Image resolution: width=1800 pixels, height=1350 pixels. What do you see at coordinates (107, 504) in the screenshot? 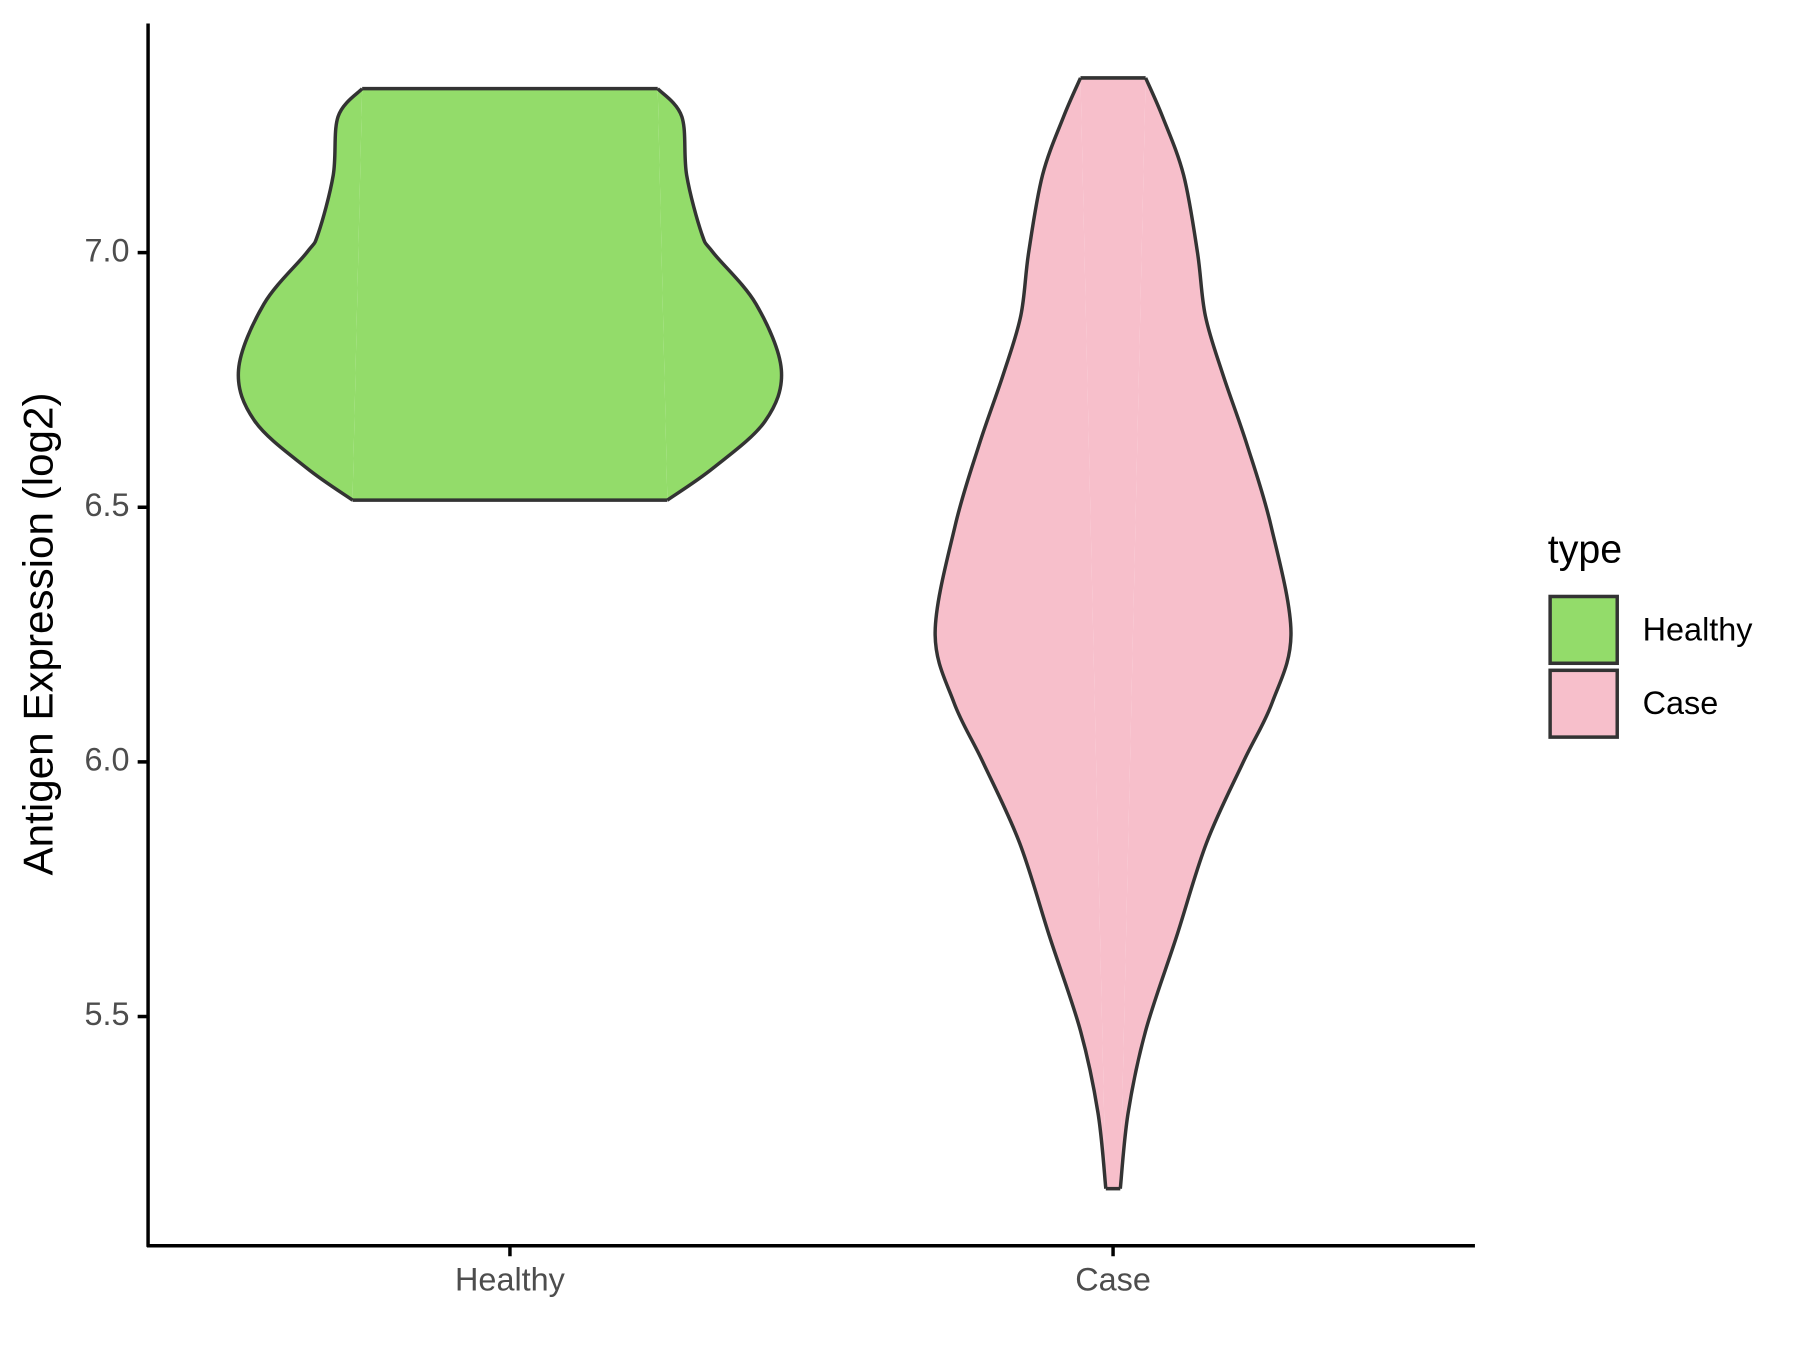
I see `y-tick-label: 6.5` at bounding box center [107, 504].